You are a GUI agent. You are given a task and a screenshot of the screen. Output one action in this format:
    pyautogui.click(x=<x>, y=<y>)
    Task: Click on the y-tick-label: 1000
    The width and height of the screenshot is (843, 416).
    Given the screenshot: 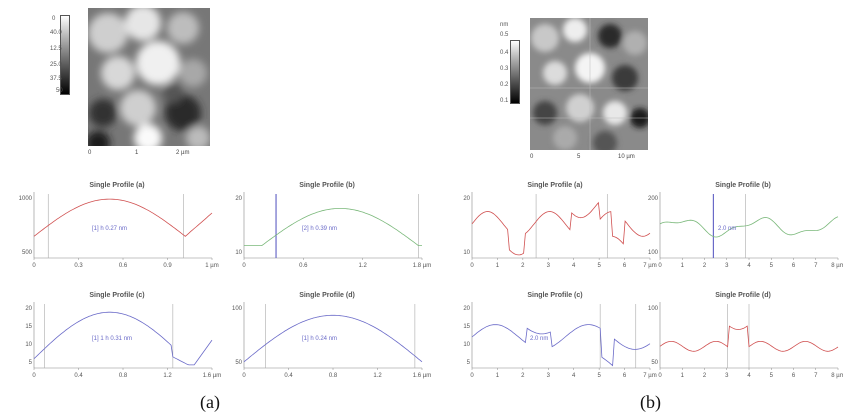 What is the action you would take?
    pyautogui.click(x=26, y=199)
    